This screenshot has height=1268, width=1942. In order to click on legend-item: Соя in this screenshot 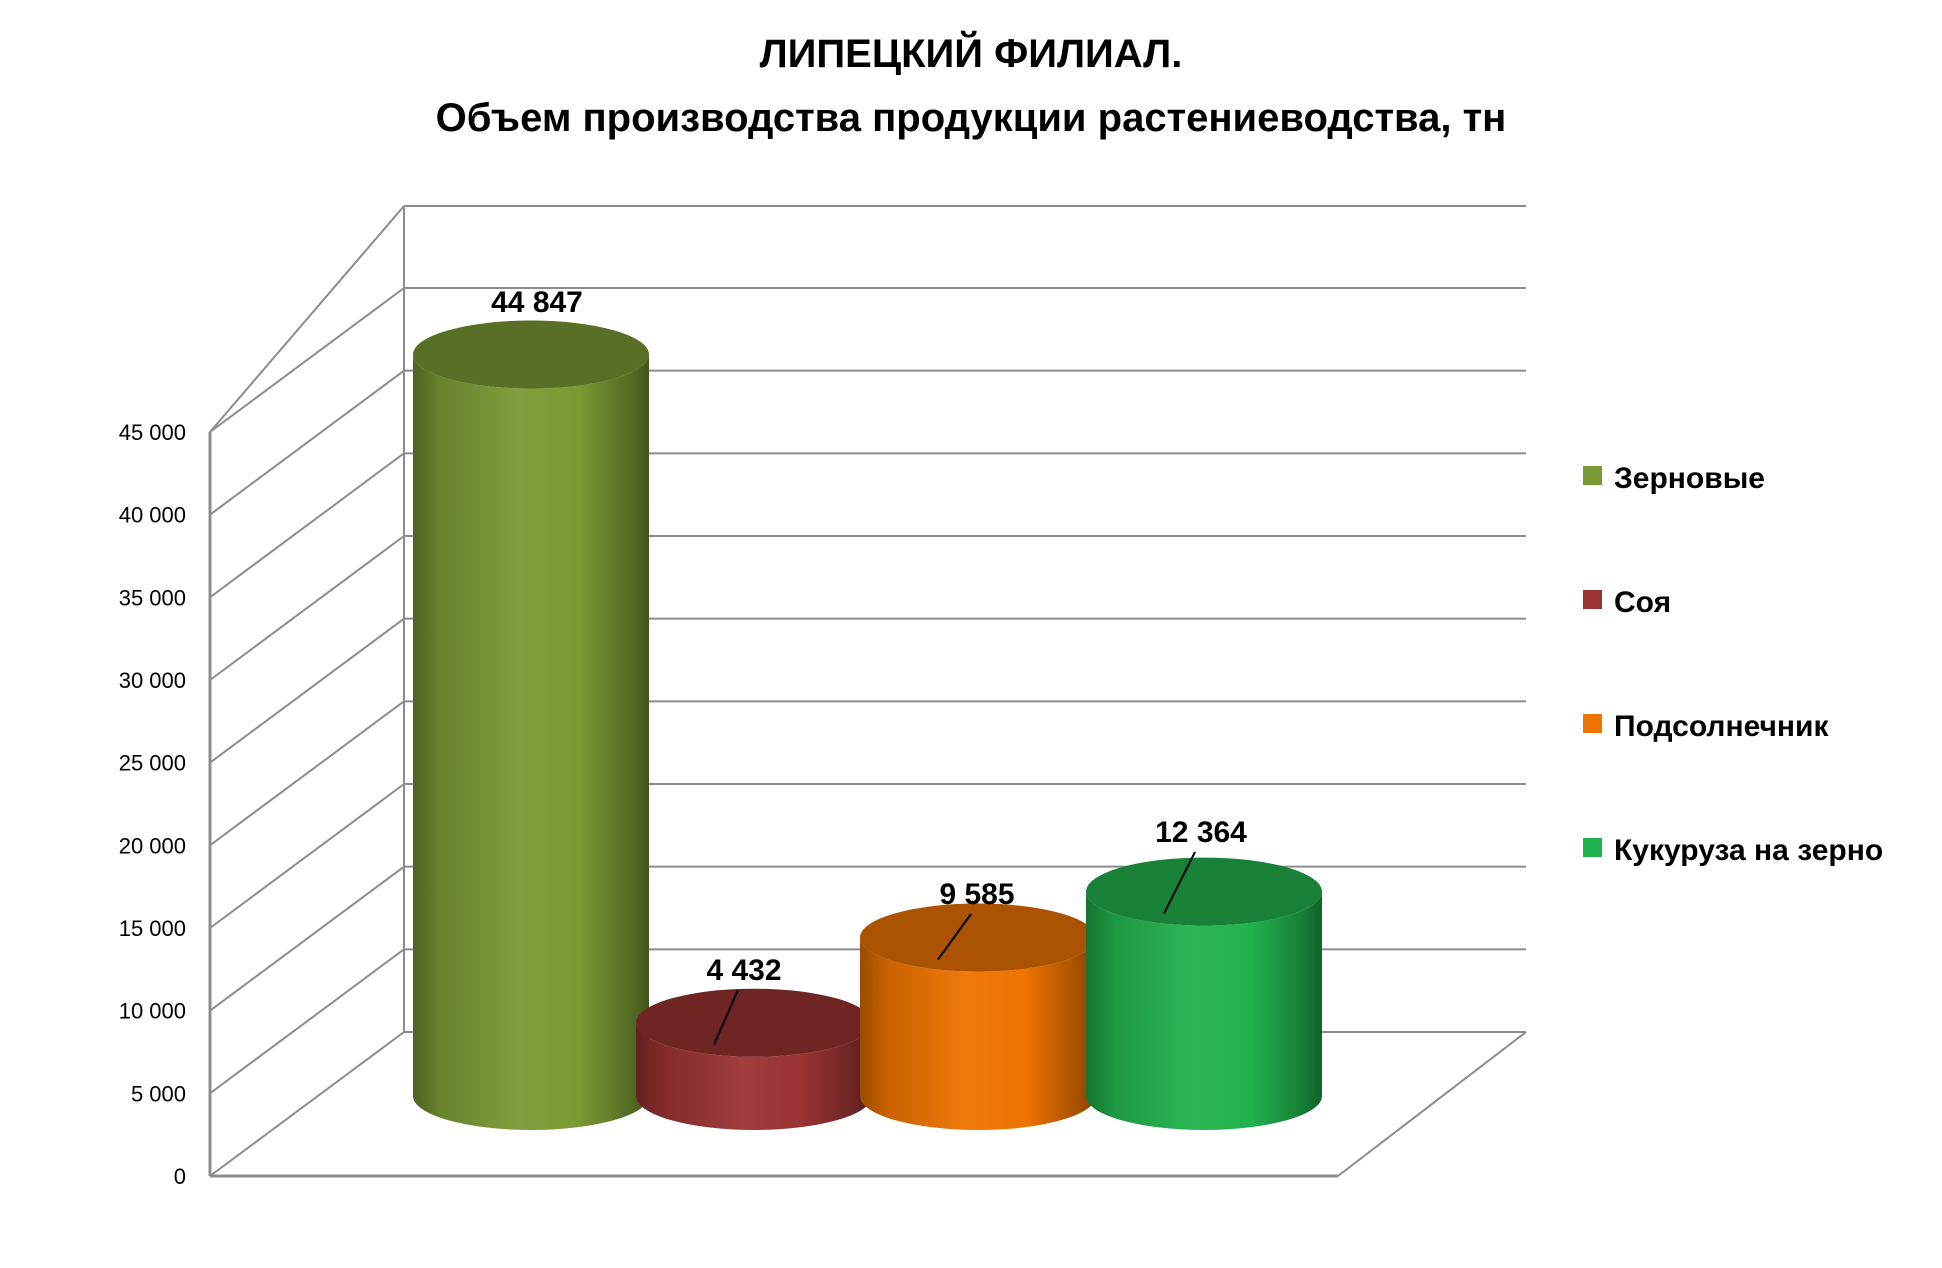, I will do `click(1627, 602)`.